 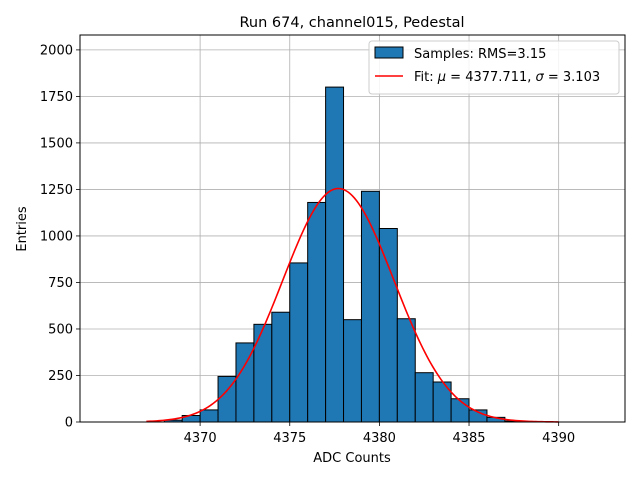 What do you see at coordinates (426, 77) in the screenshot?
I see `legend-fit-prefix: Fit:` at bounding box center [426, 77].